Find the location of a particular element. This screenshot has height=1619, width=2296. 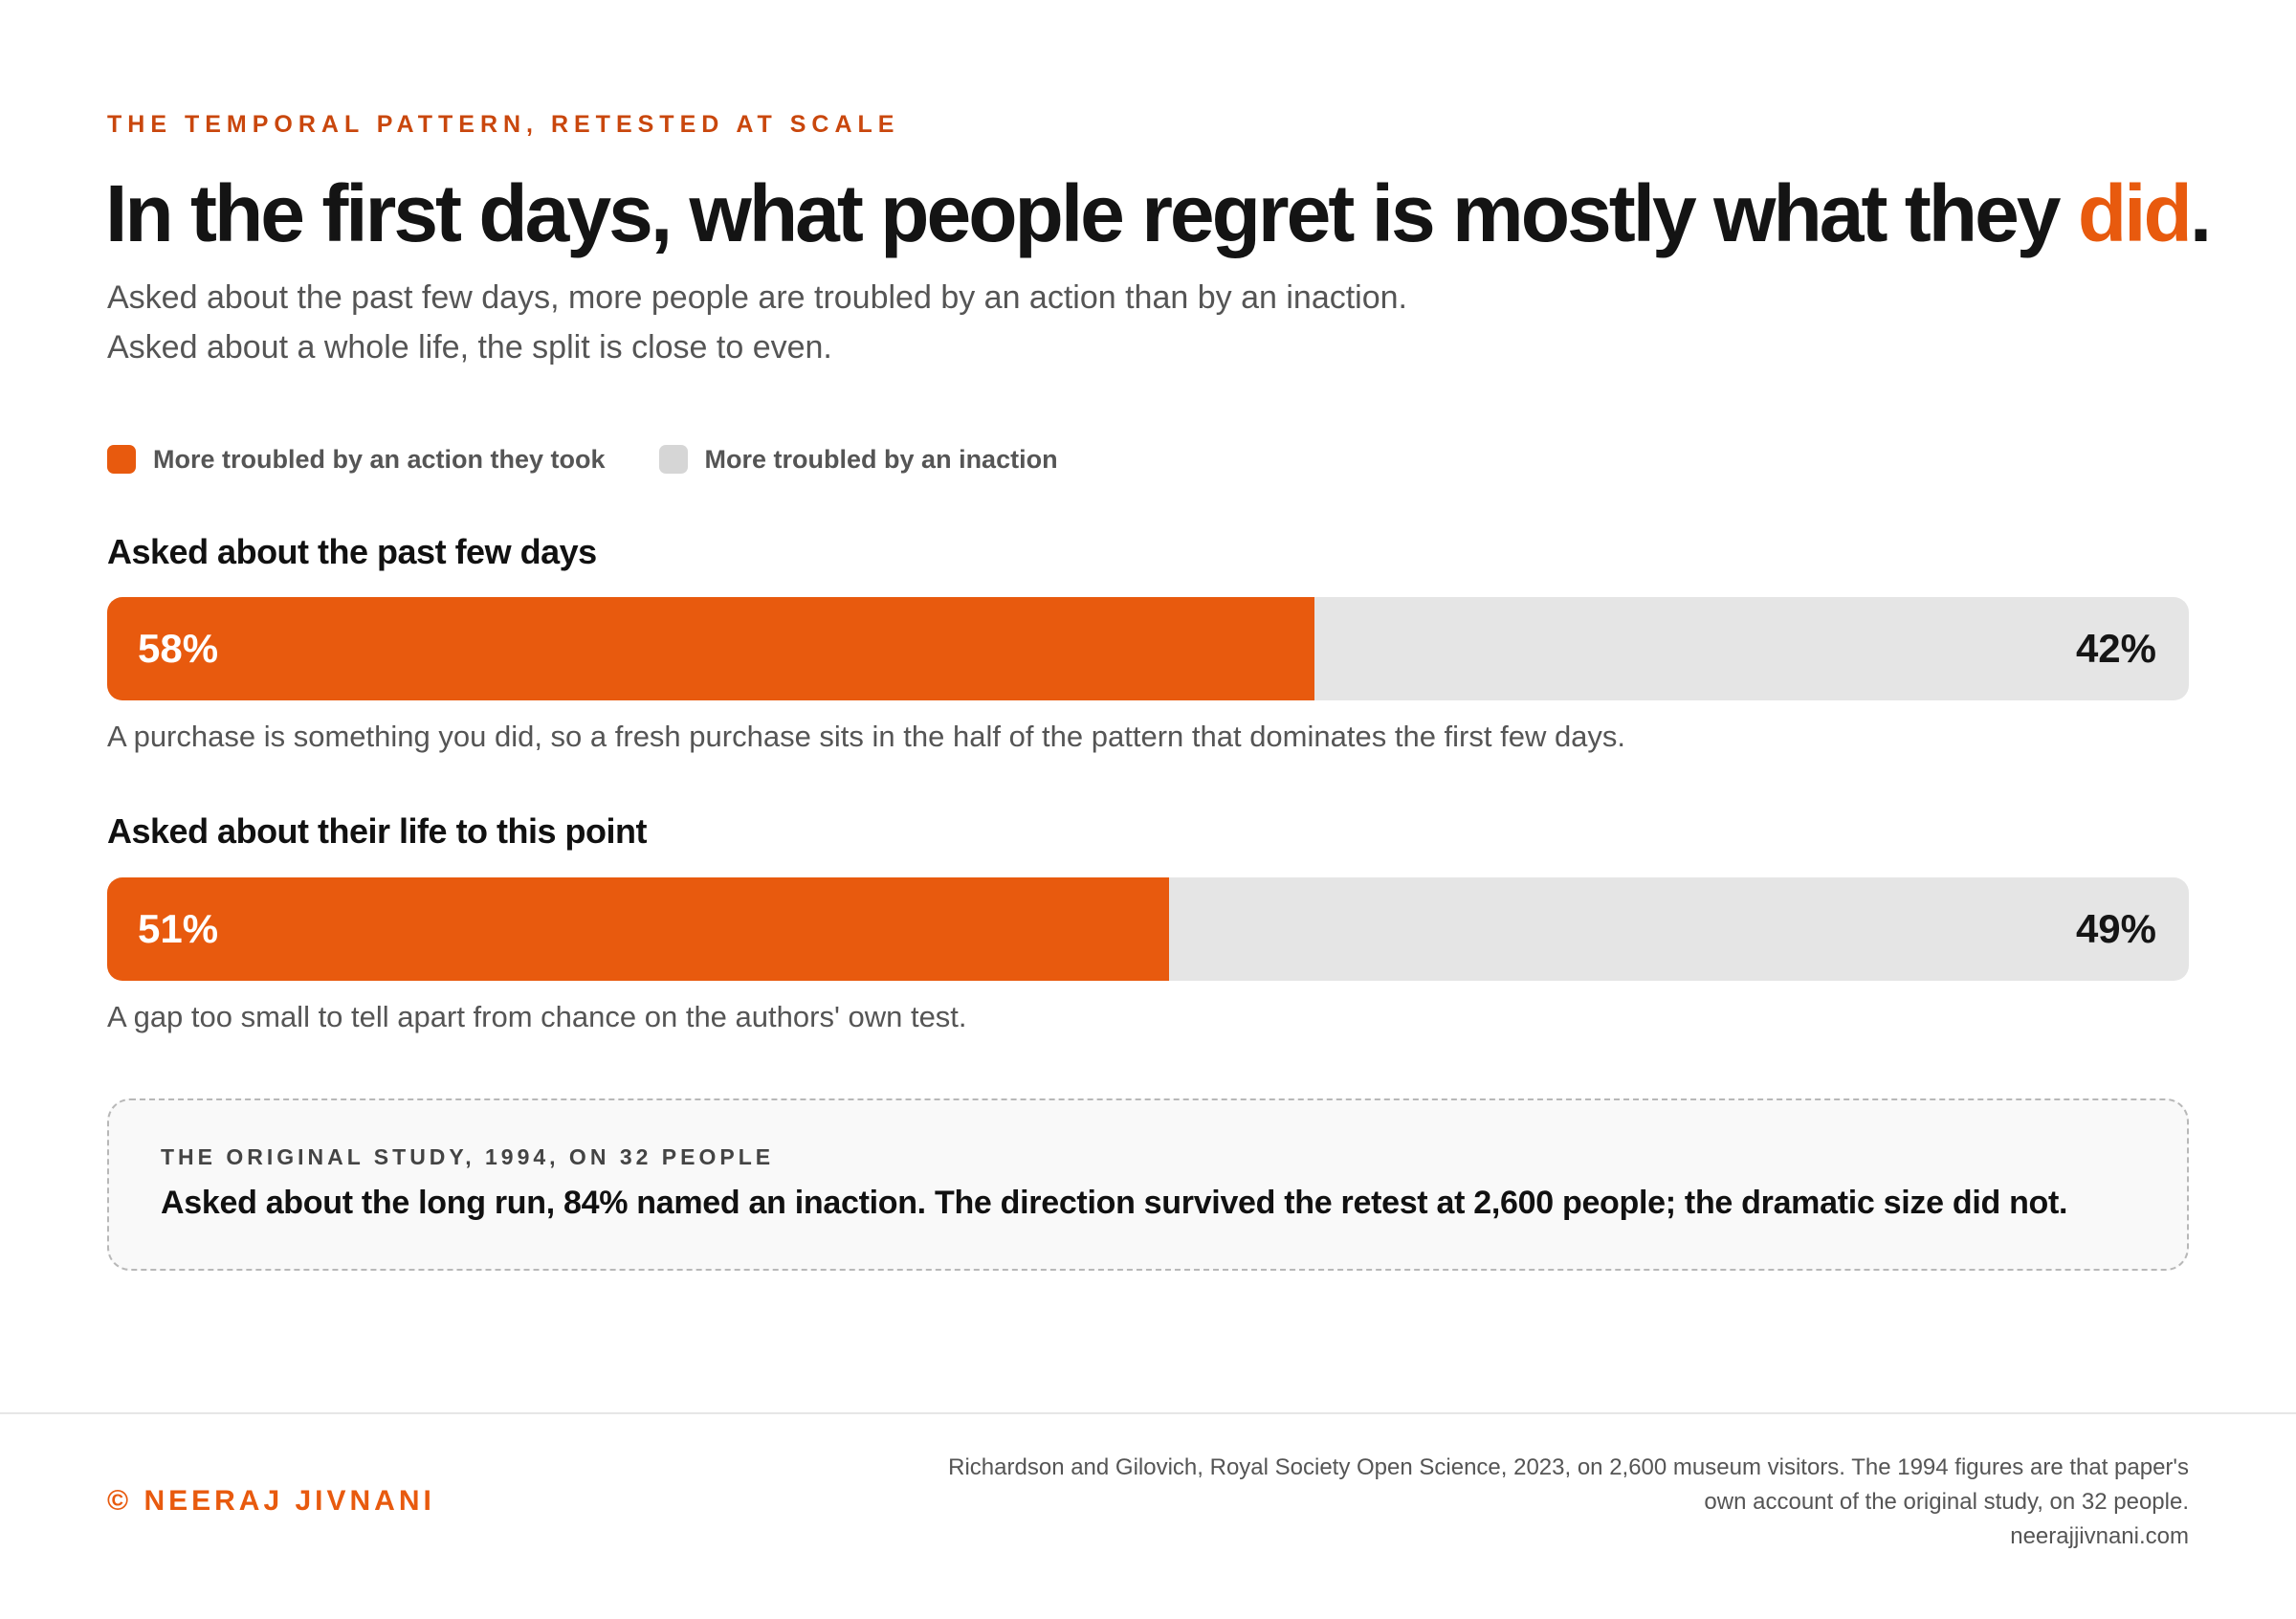

copyright-credit: © NEERAJ JIVNANI is located at coordinates (271, 1501).